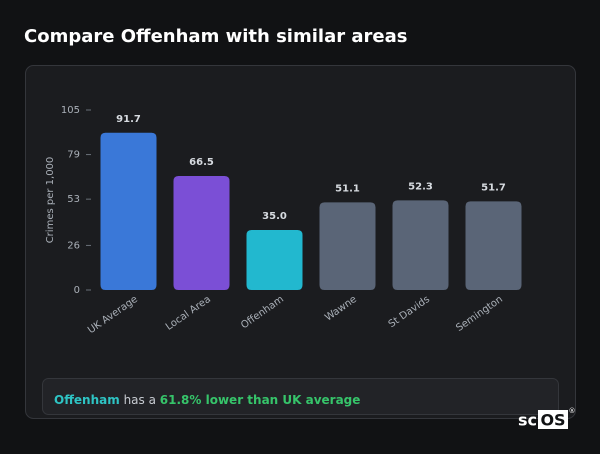 This screenshot has width=600, height=454. What do you see at coordinates (73, 199) in the screenshot?
I see `y-tick-label: 53` at bounding box center [73, 199].